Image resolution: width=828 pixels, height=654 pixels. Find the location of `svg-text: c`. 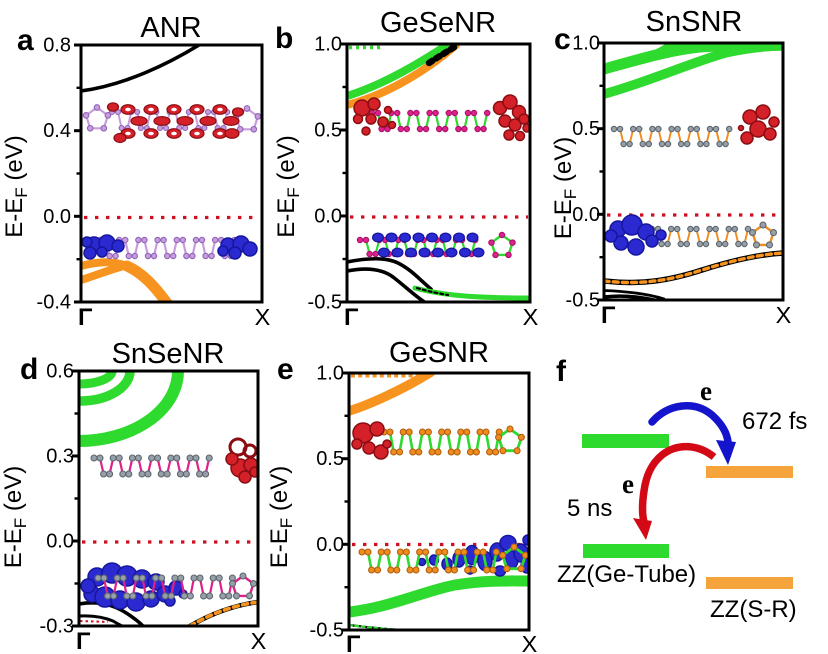

svg-text: c is located at coordinates (562, 39).